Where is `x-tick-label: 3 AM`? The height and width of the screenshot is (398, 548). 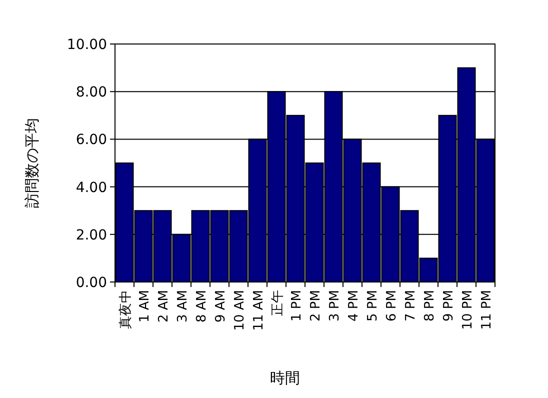 x-tick-label: 3 AM is located at coordinates (183, 306).